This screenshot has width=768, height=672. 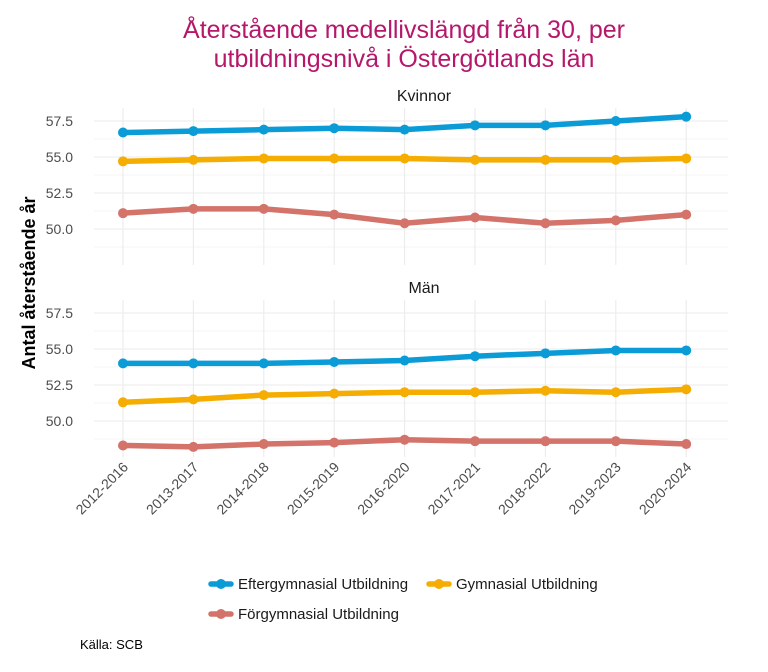 I want to click on x-tick-label: 2017-2021, so click(x=453, y=488).